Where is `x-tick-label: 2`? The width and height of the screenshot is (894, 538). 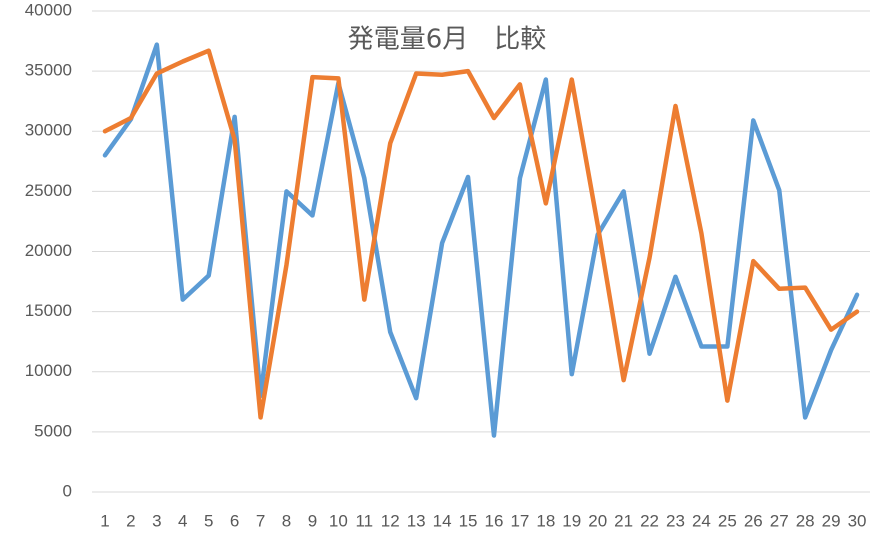
x-tick-label: 2 is located at coordinates (130, 520).